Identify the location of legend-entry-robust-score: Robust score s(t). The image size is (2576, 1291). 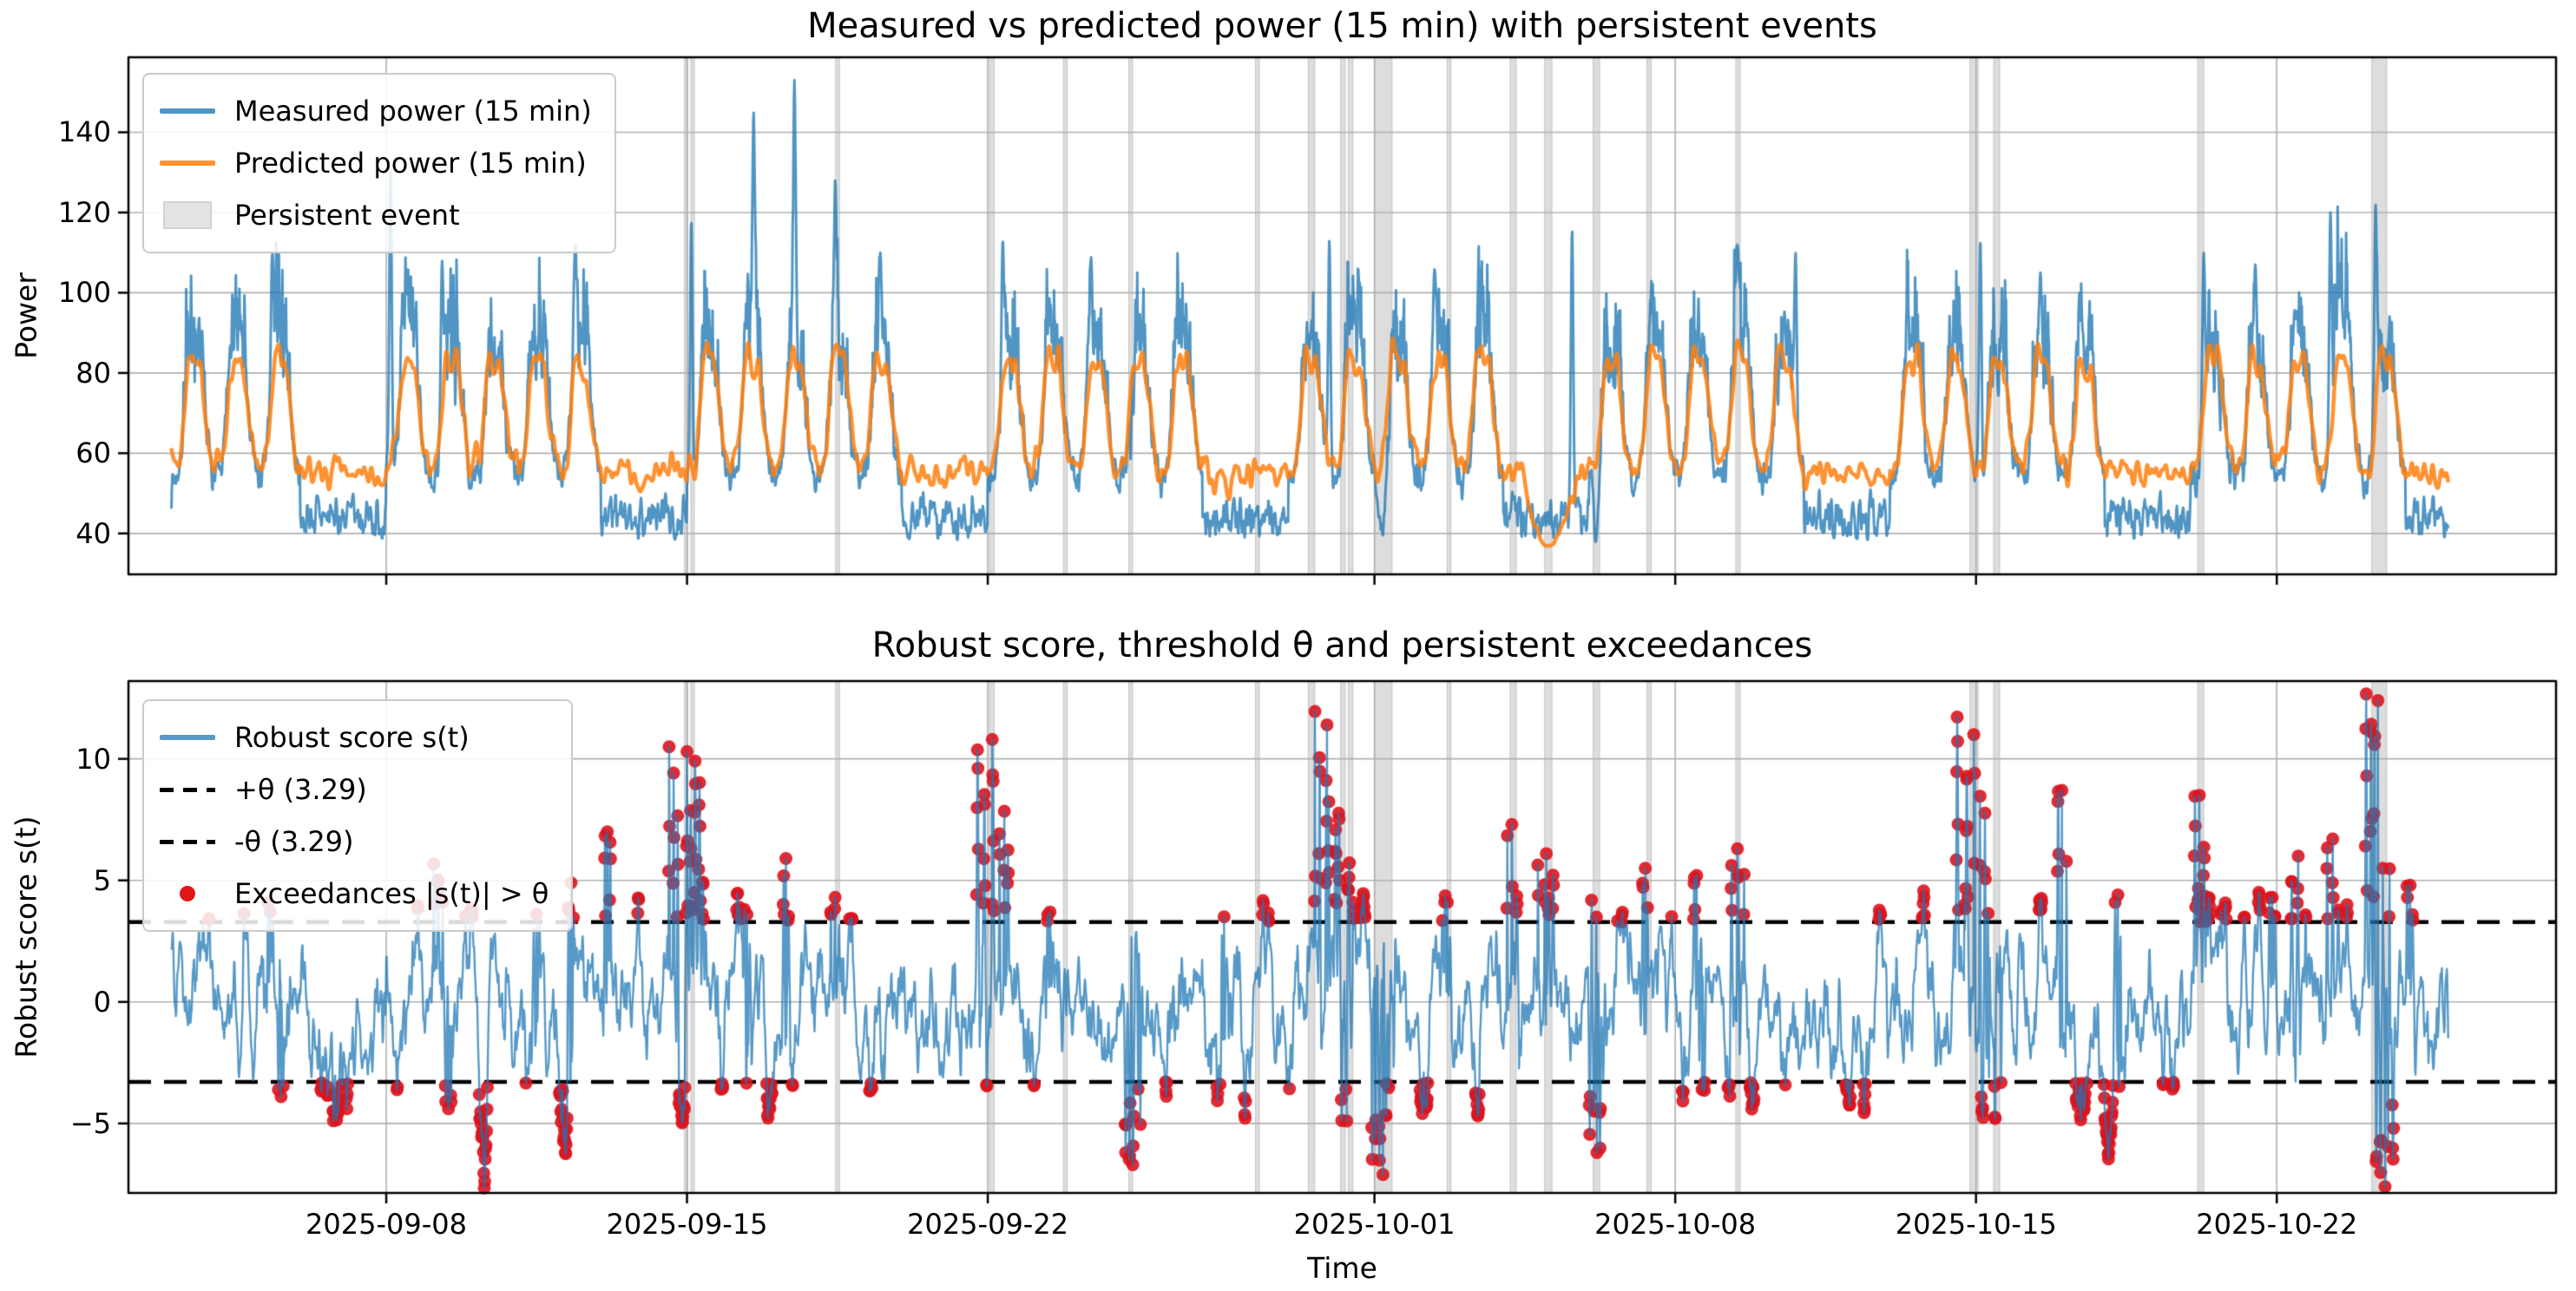
(353, 737).